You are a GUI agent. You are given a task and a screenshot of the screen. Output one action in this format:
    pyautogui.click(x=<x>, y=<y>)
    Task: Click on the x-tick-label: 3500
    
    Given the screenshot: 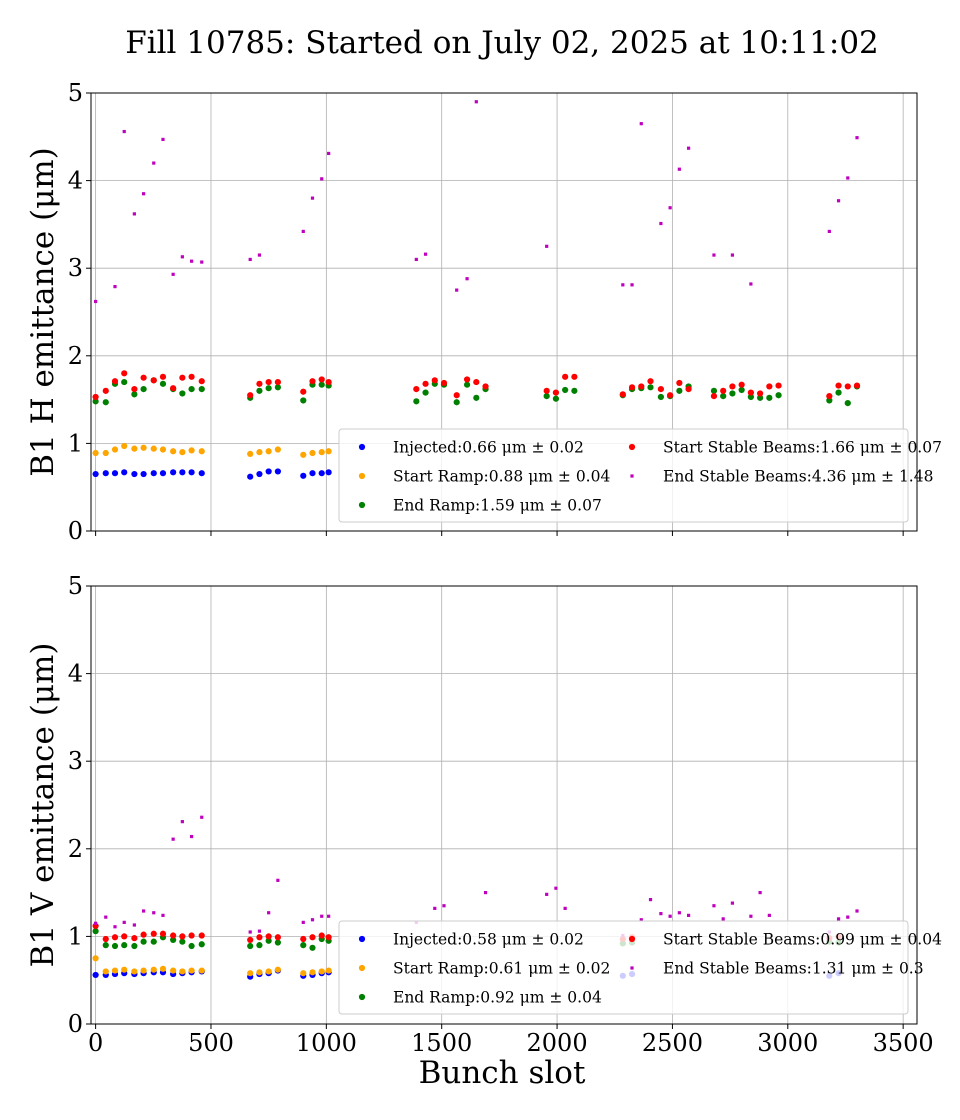 What is the action you would take?
    pyautogui.click(x=903, y=1043)
    